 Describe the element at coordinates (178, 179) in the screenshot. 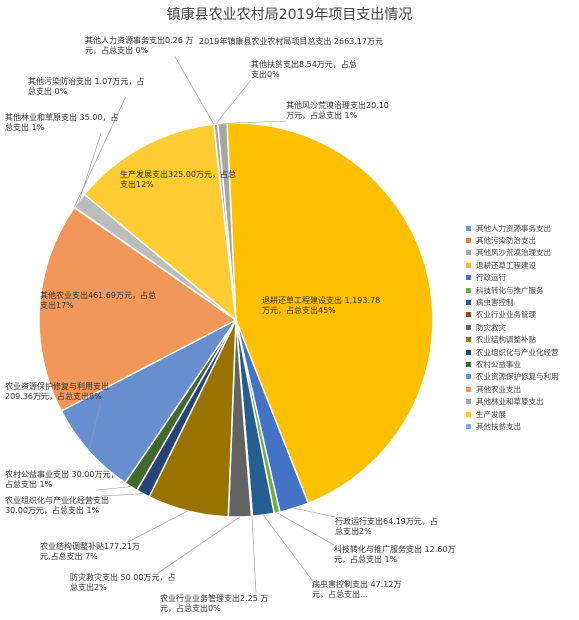

I see `slice-label: 生产发展支出325.00万元，占总支出12%` at that location.